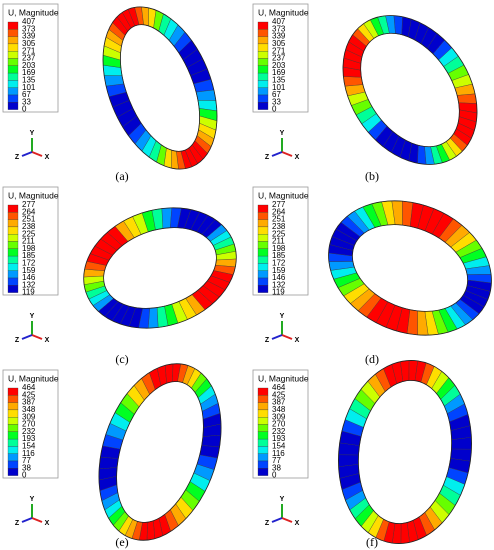 The image size is (494, 550). Describe the element at coordinates (29, 284) in the screenshot. I see `legend-value: 132` at that location.